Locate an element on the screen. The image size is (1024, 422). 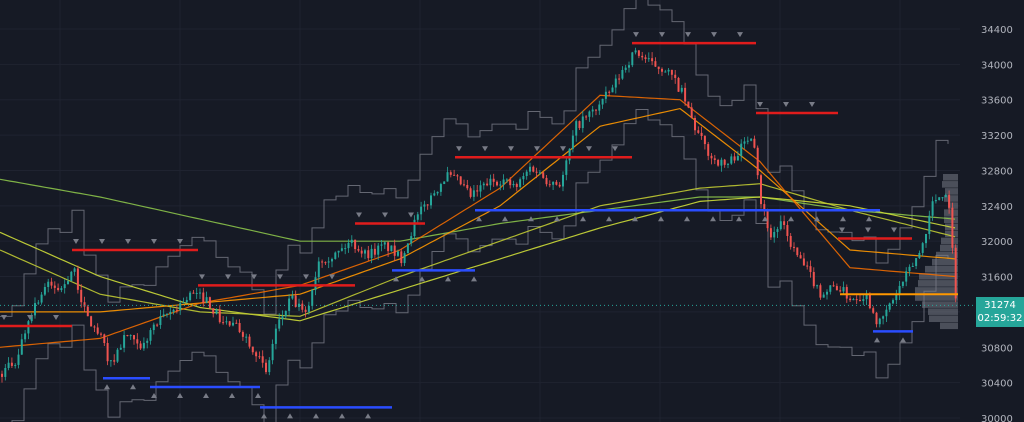
y-tick-label: 31600 is located at coordinates (997, 278).